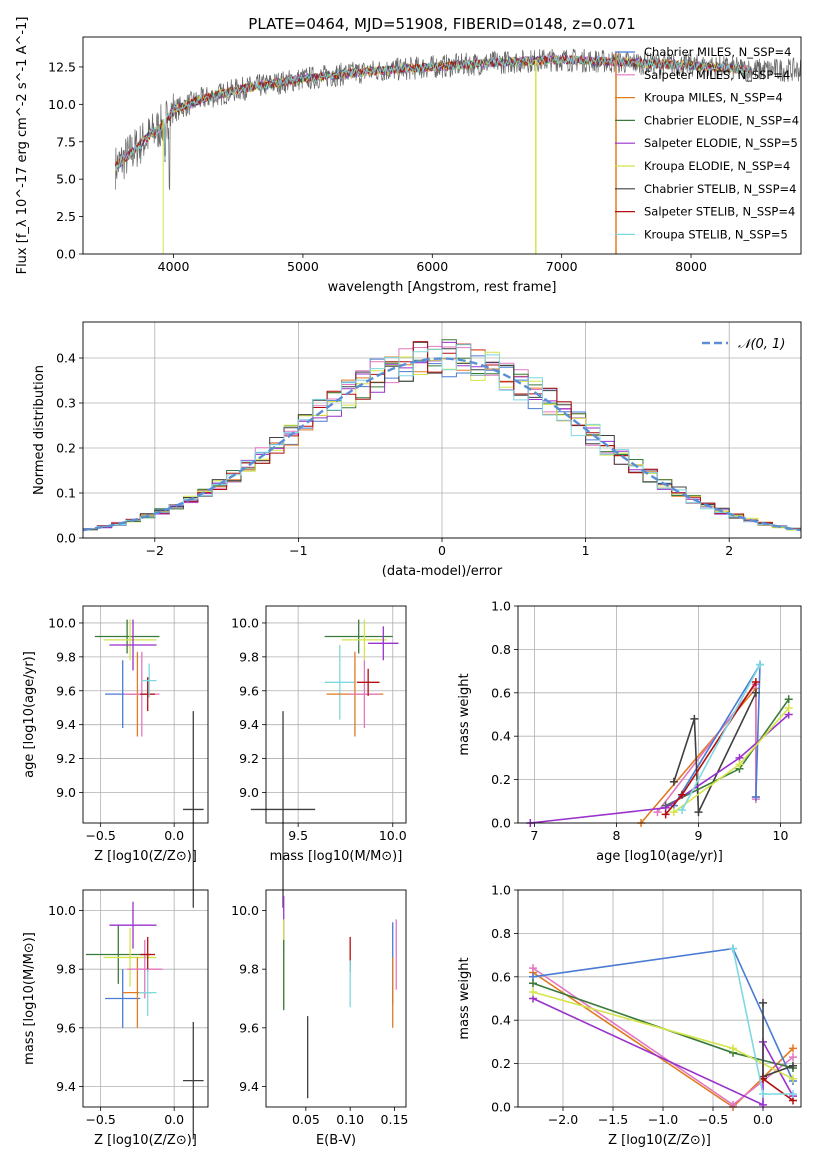 This screenshot has height=1170, width=819. What do you see at coordinates (29, 714) in the screenshot?
I see `y-axis-label: age [log10(age/yr)]` at bounding box center [29, 714].